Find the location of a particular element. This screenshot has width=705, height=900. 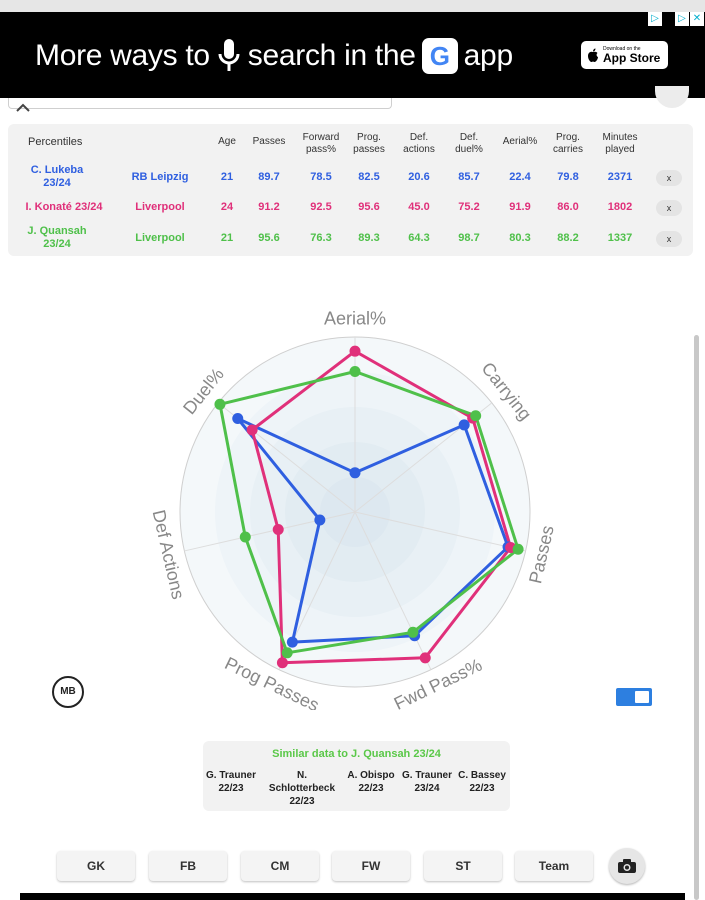

row-prog-carries: 79.8 is located at coordinates (568, 177).